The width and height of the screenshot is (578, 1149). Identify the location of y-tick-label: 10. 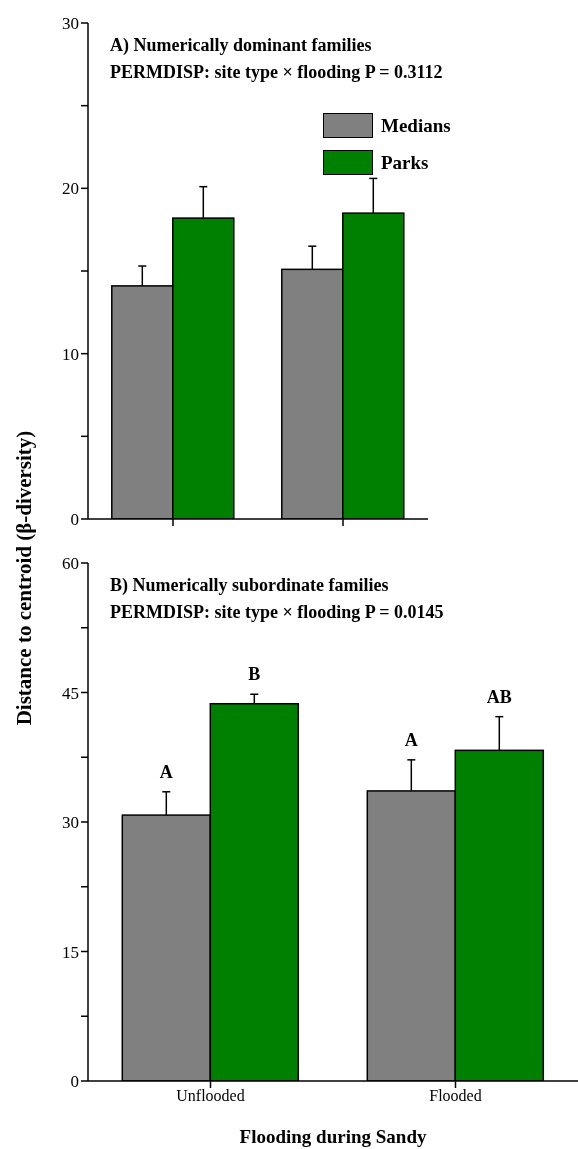
(70, 354).